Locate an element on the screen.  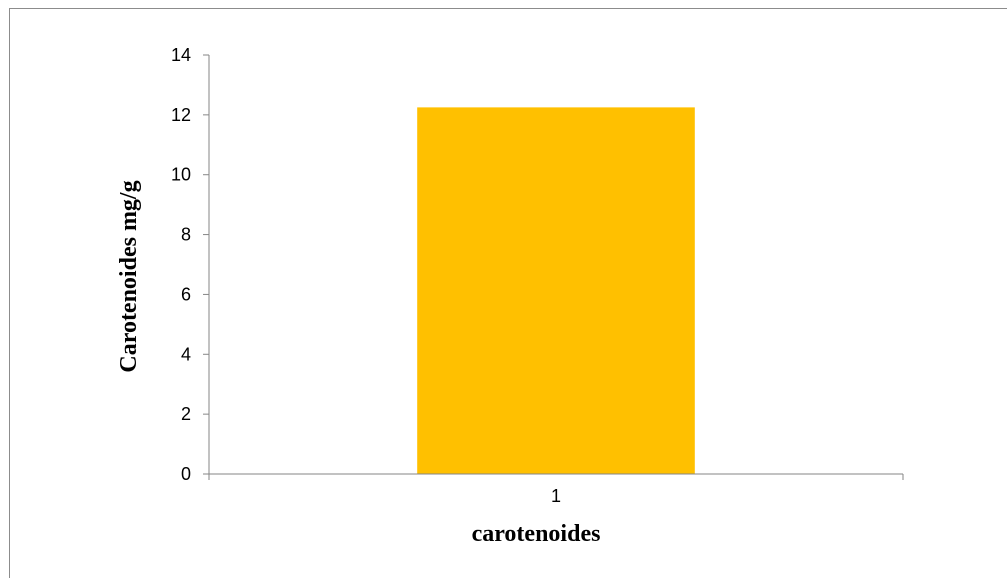
y-tick-label: 0 is located at coordinates (186, 474).